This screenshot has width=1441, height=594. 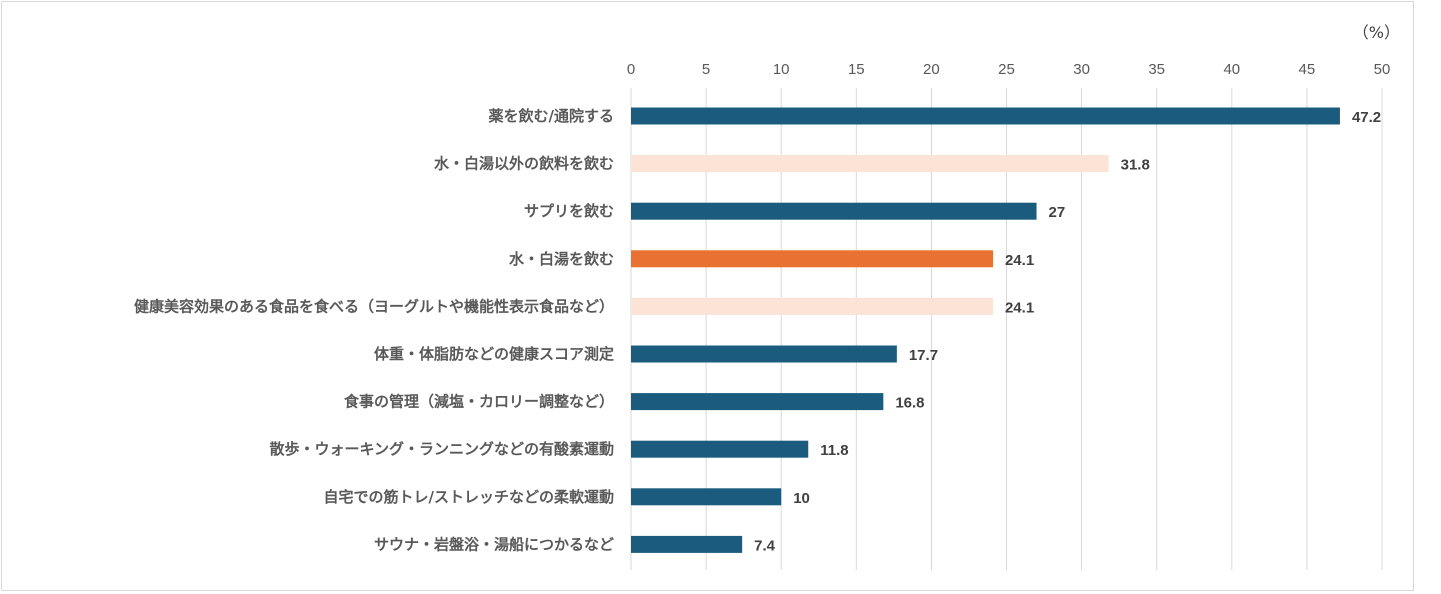 What do you see at coordinates (1135, 165) in the screenshot?
I see `data-label: 31.8` at bounding box center [1135, 165].